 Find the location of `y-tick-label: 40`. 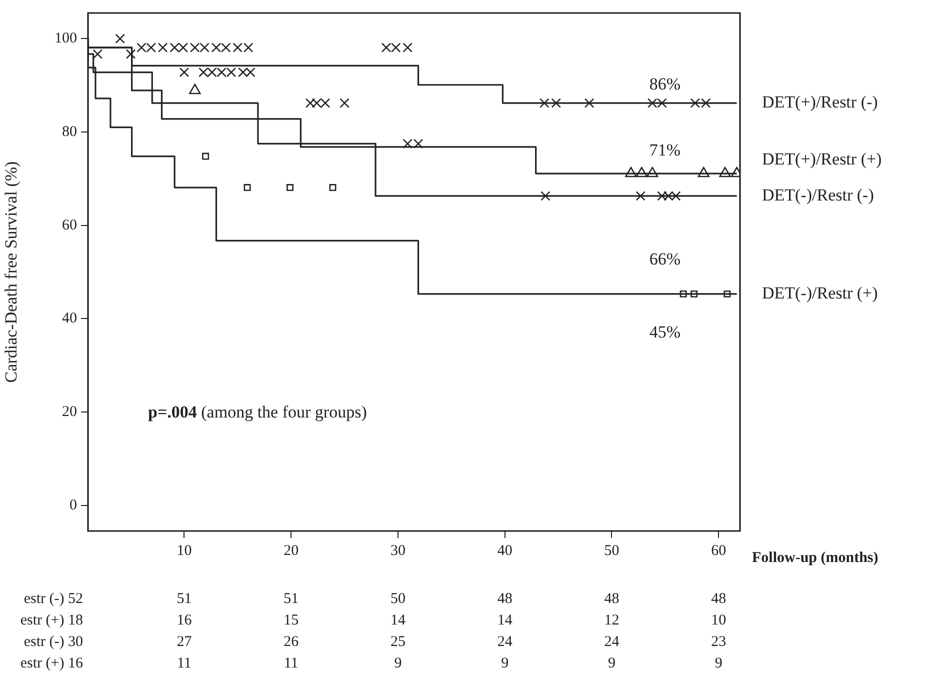

y-tick-label: 40 is located at coordinates (69, 318).